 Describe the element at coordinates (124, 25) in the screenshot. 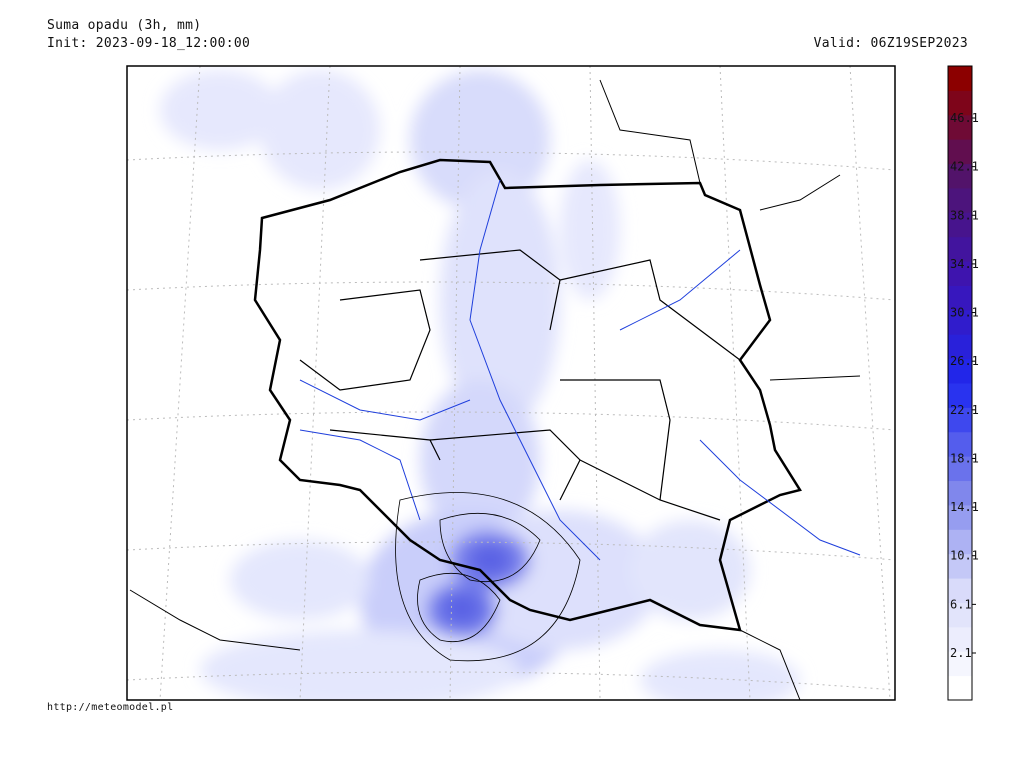

I see `map-title: Suma opadu (3h, mm)` at that location.